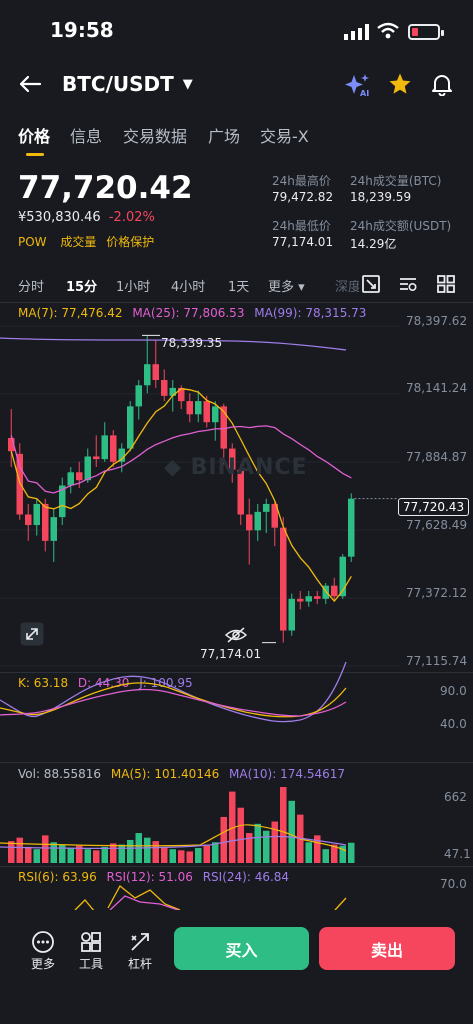 The height and width of the screenshot is (1024, 473). What do you see at coordinates (401, 226) in the screenshot?
I see `vol-usdt-label: 24h成交额(USDT)` at bounding box center [401, 226].